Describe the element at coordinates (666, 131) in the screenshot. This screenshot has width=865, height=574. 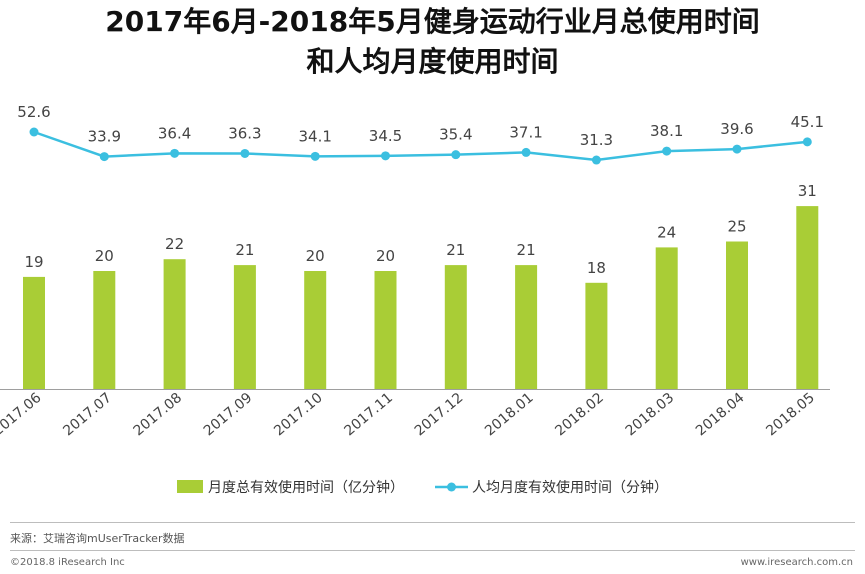
I see `line-label-2018.03: 38.1` at that location.